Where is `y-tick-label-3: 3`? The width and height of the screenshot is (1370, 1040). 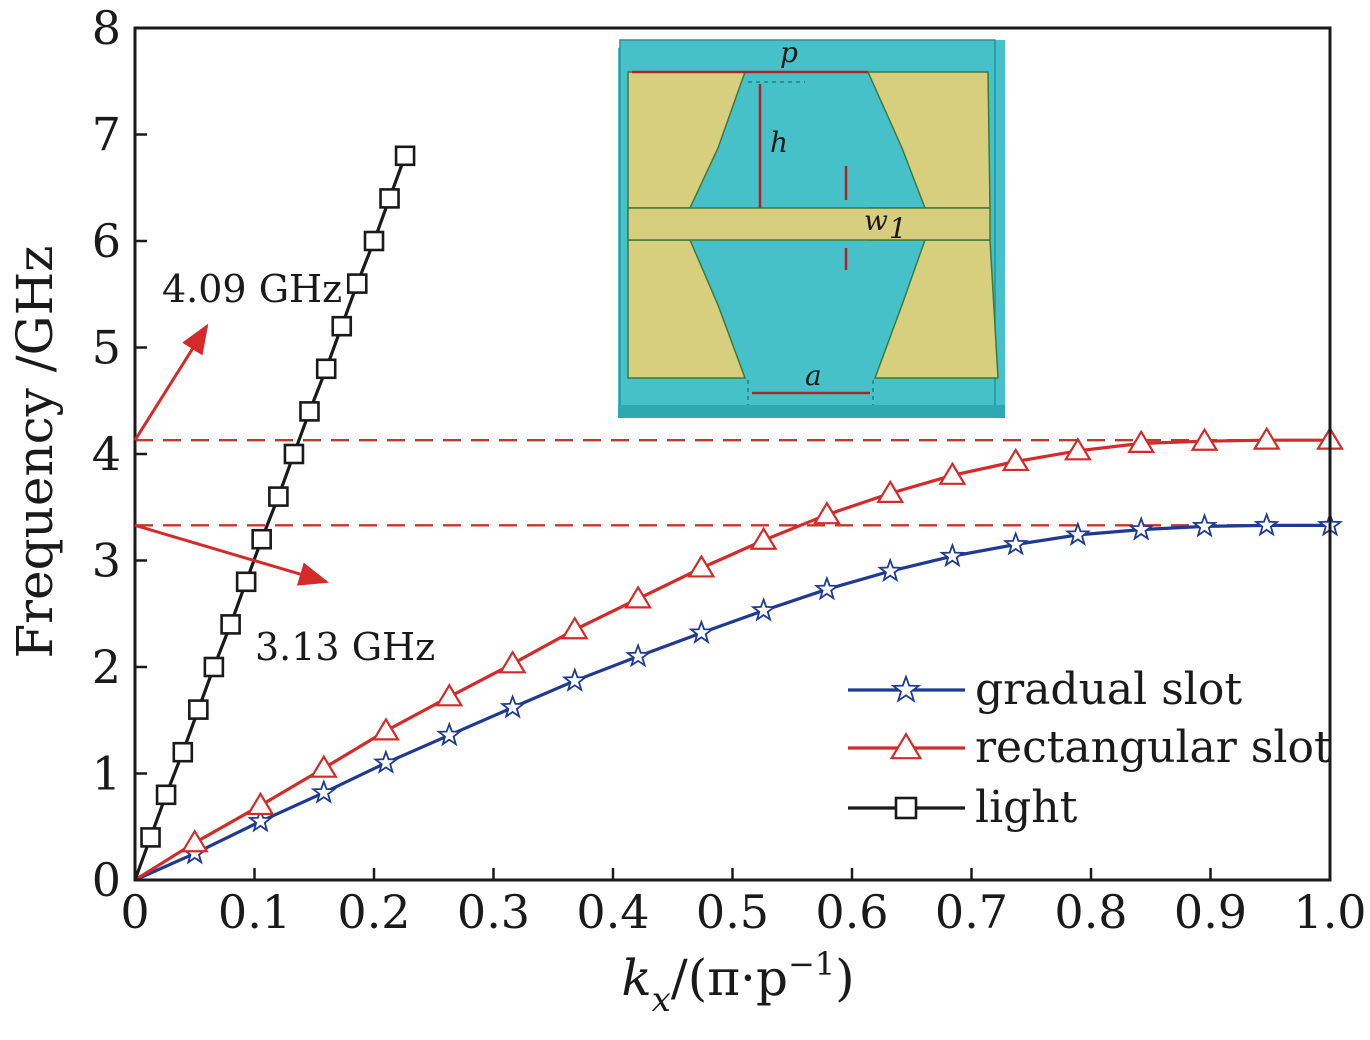 y-tick-label-3: 3 is located at coordinates (106, 561).